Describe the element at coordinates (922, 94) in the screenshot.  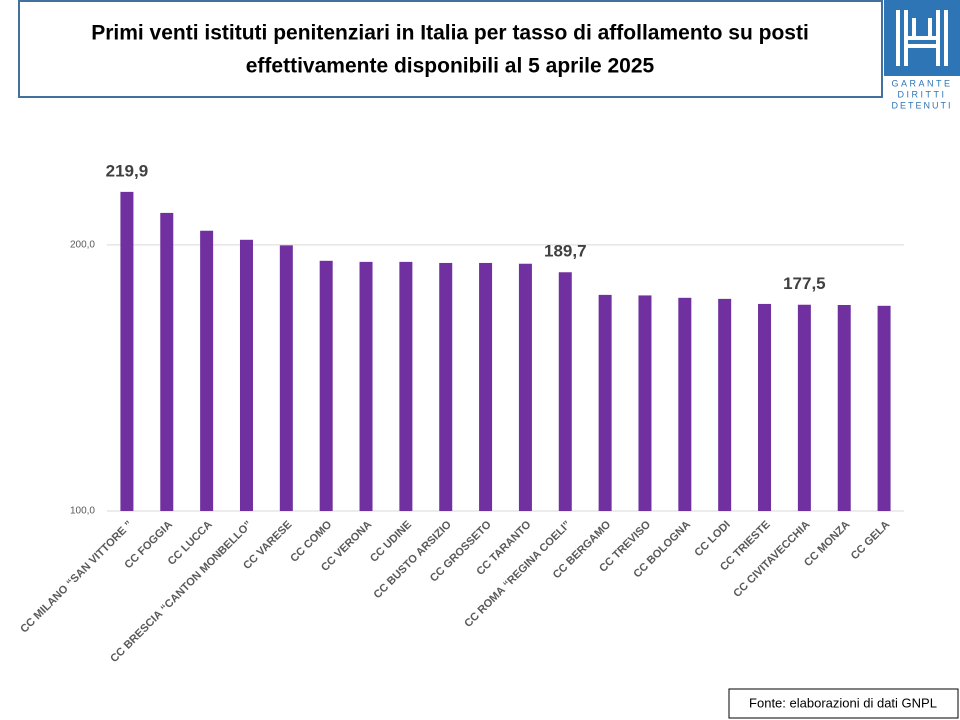
I see `logo-text: DIRITTI` at that location.